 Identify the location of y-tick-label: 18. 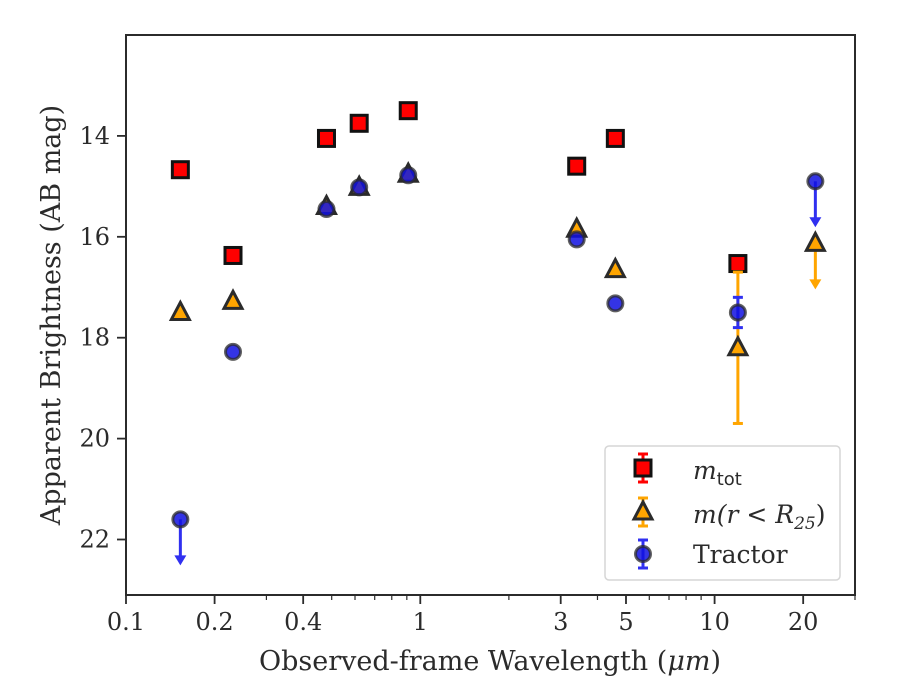
(94, 338).